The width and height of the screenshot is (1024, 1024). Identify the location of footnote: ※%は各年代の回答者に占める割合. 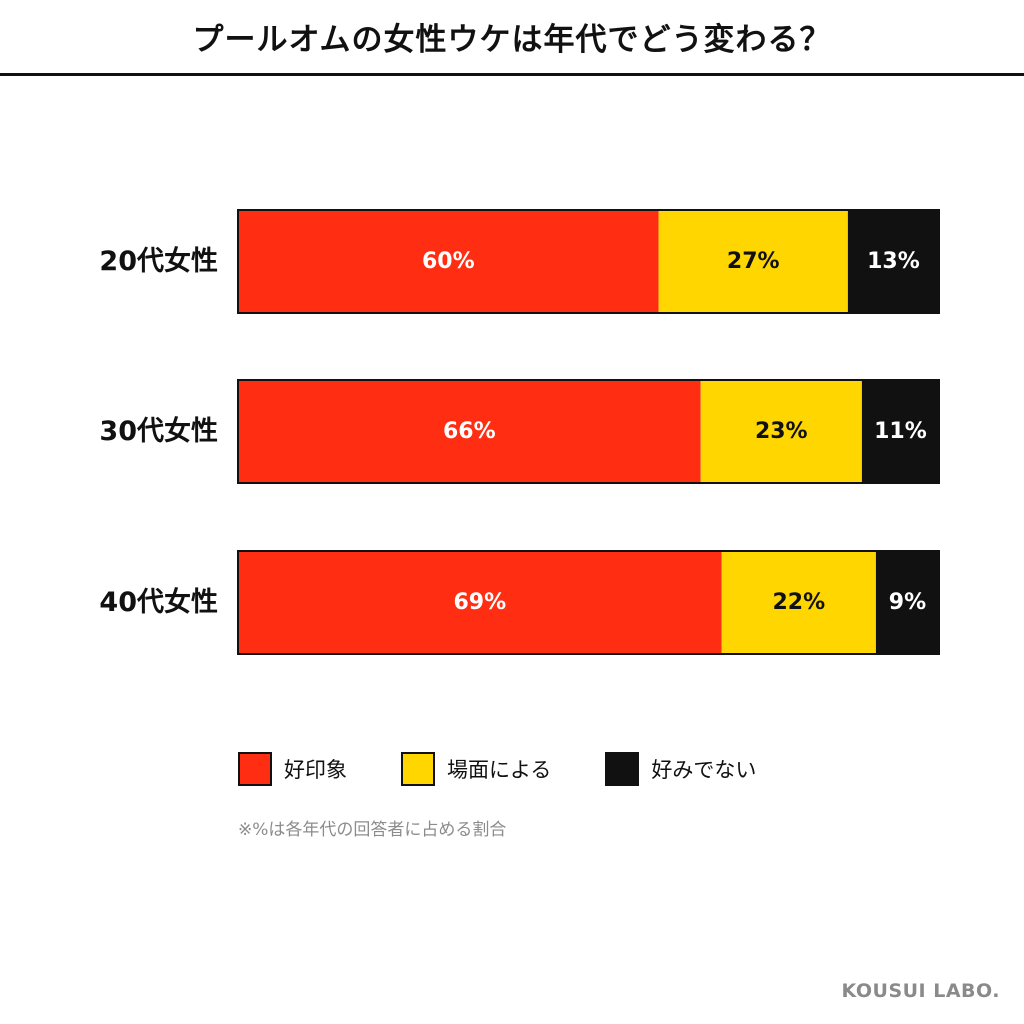
(372, 830).